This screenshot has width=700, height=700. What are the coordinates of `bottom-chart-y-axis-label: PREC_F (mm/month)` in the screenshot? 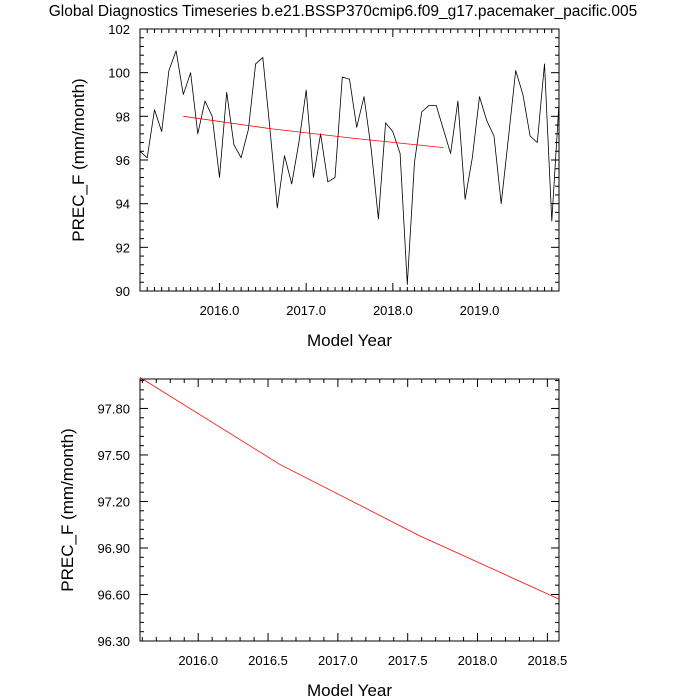 It's located at (67, 509).